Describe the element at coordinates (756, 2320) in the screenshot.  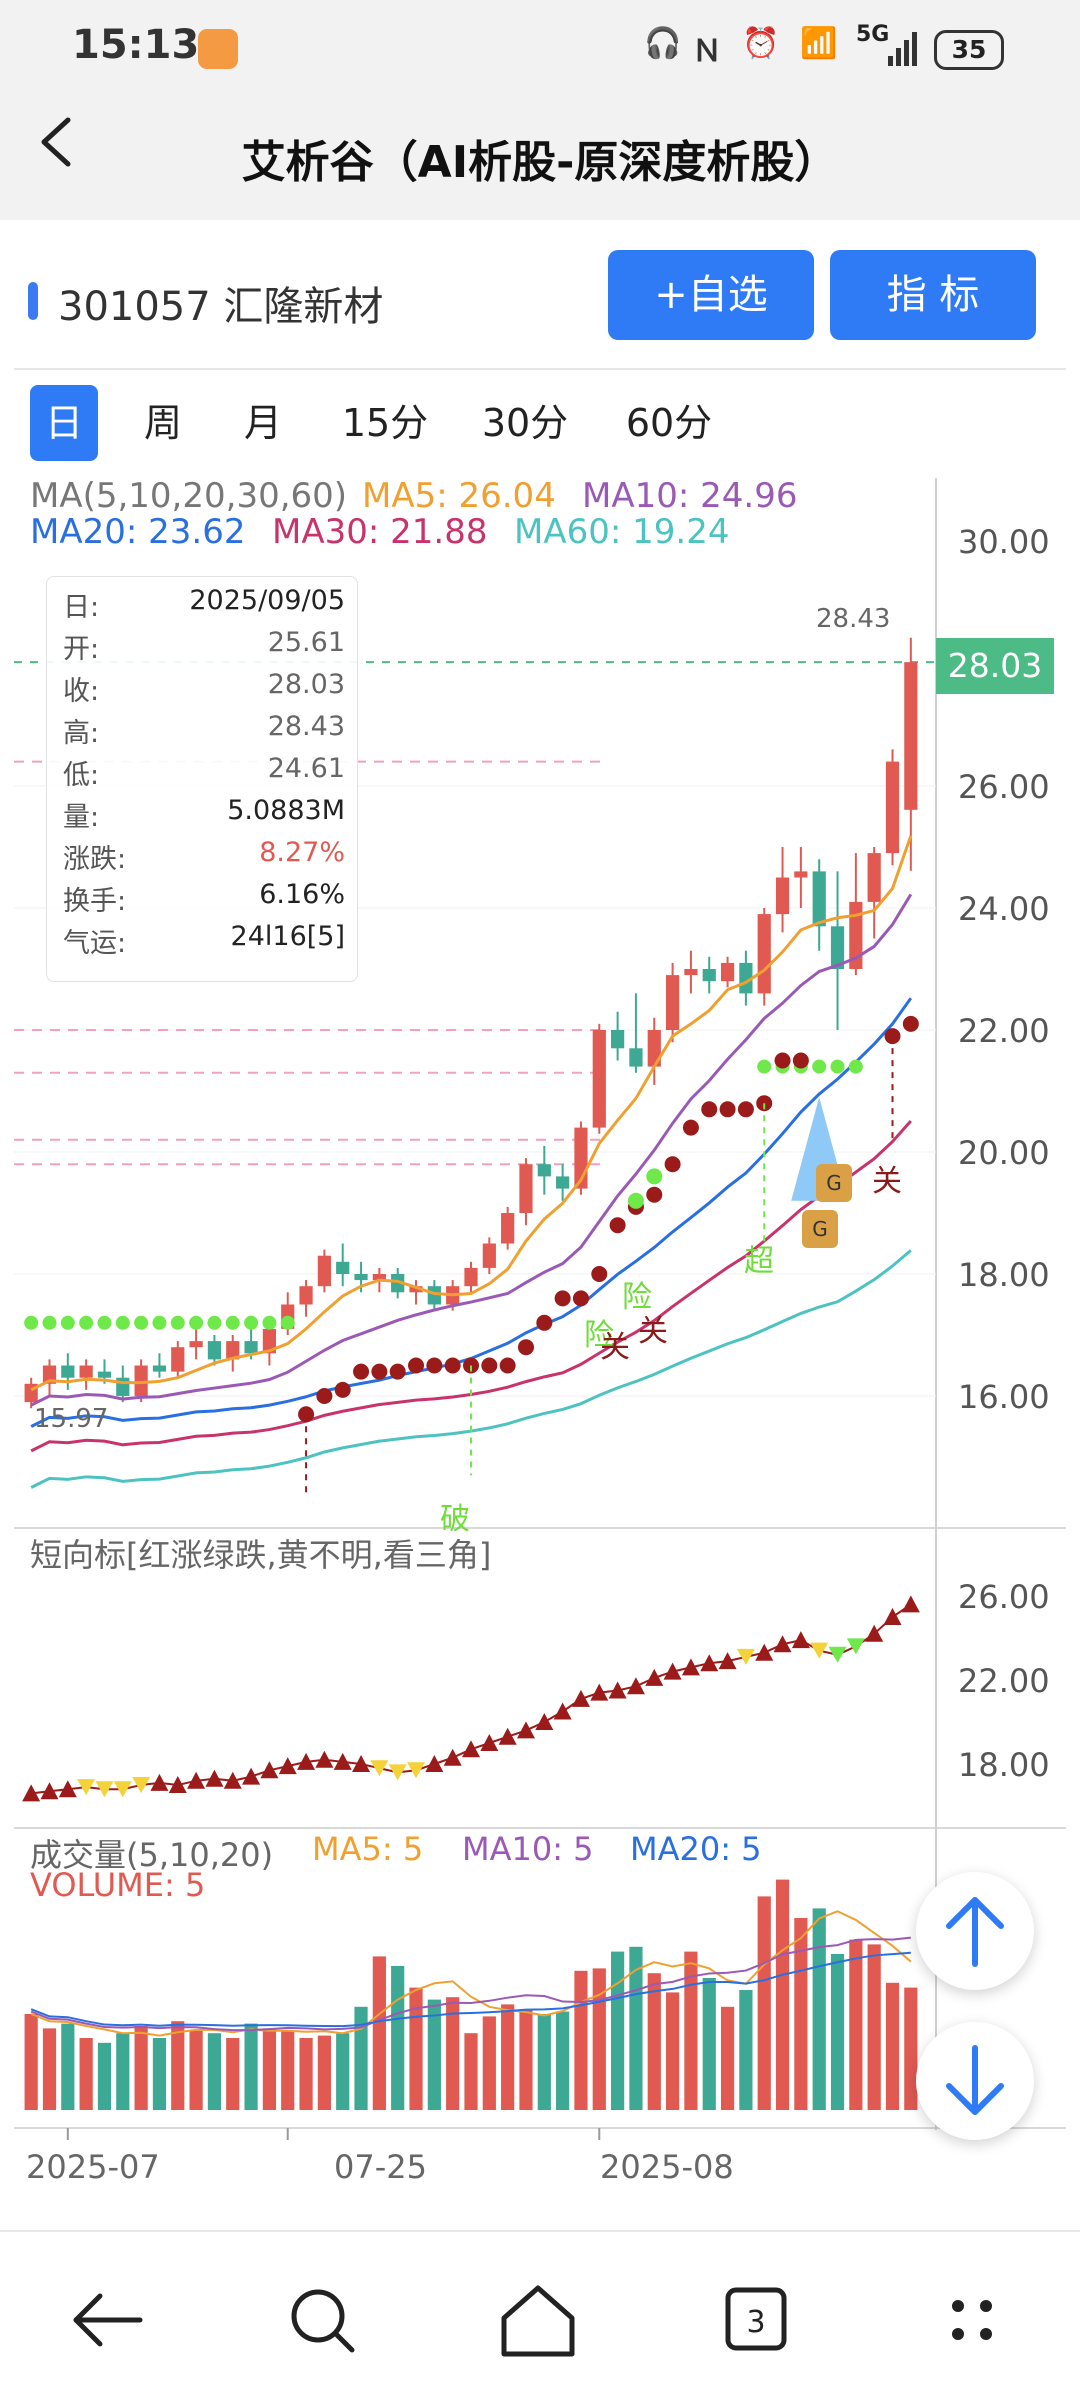
I see `nav-tabs-button: 3` at that location.